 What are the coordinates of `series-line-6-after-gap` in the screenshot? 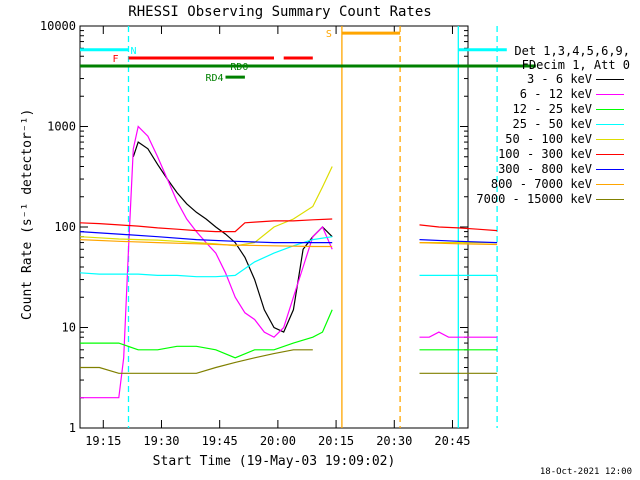 It's located at (458, 241).